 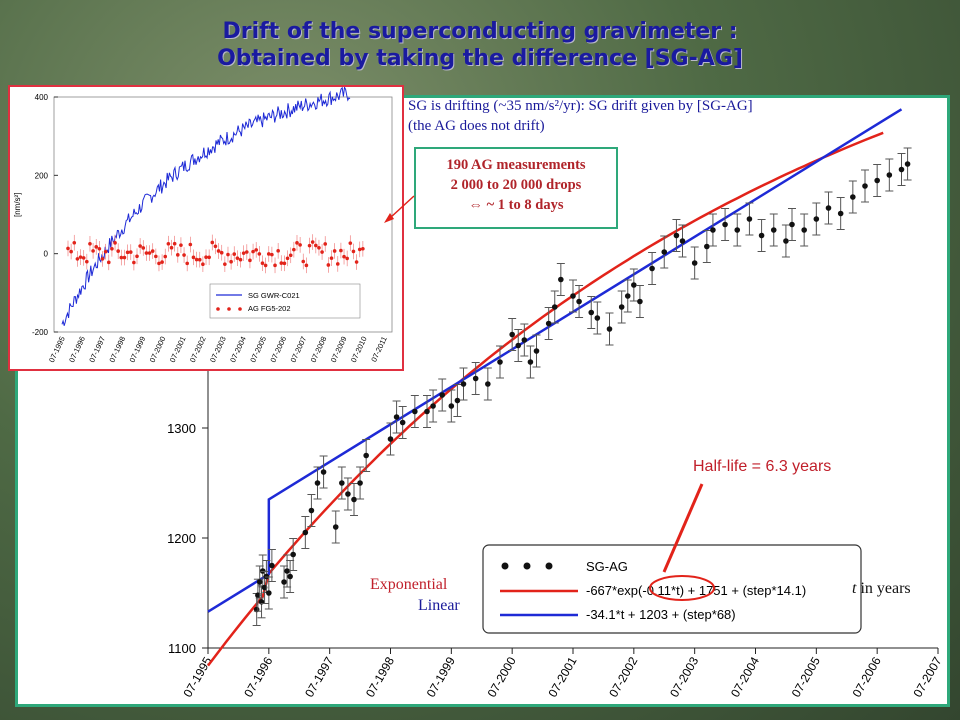 What do you see at coordinates (138, 349) in the screenshot?
I see `inset-x-tick-label: 07-1999` at bounding box center [138, 349].